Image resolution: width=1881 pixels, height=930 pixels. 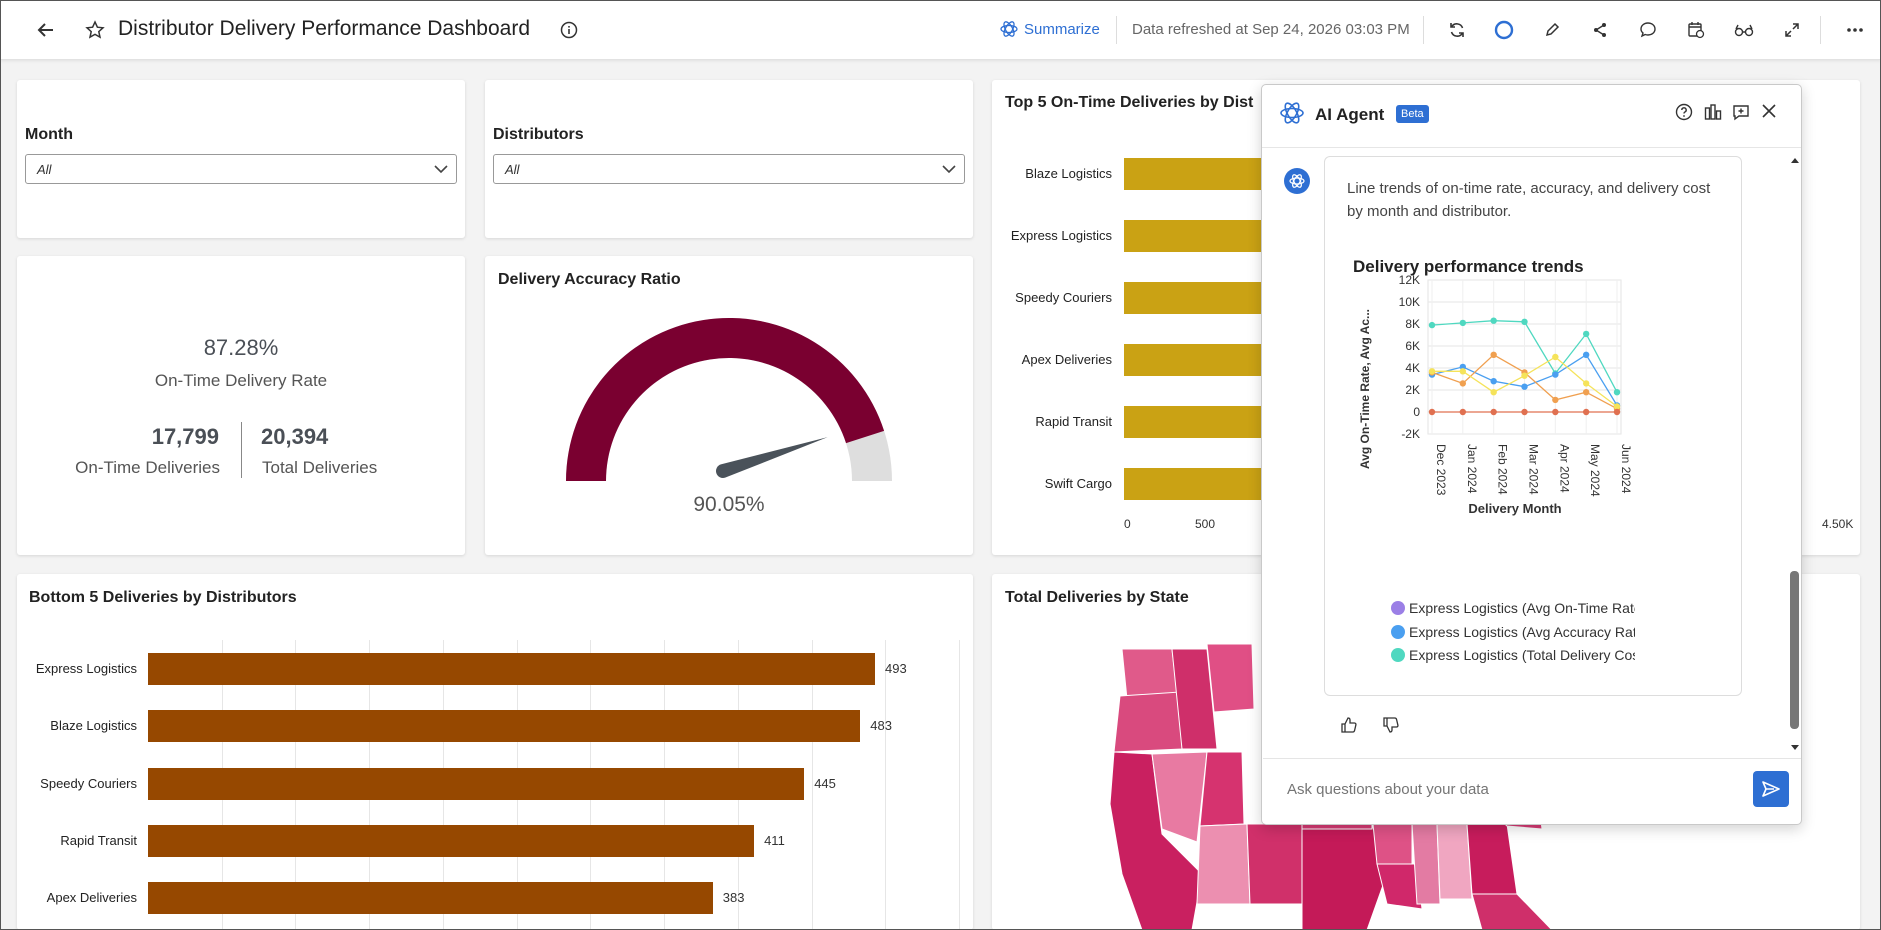 I want to click on scroll-up-arrow-icon, so click(x=1795, y=161).